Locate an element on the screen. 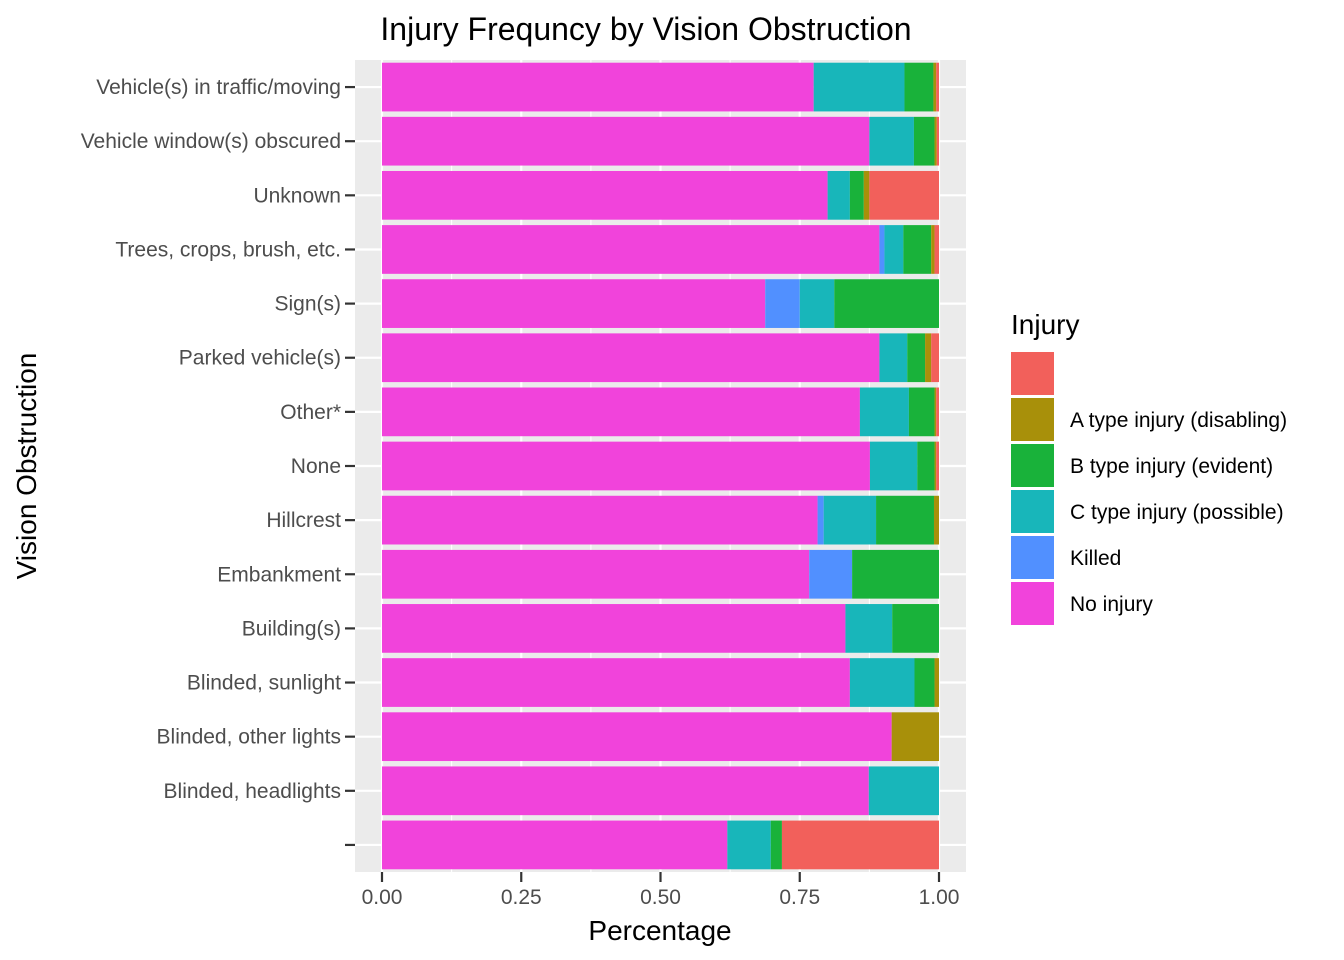 This screenshot has height=960, width=1344. y-tick-label: Trees, crops, brush, etc. is located at coordinates (228, 249).